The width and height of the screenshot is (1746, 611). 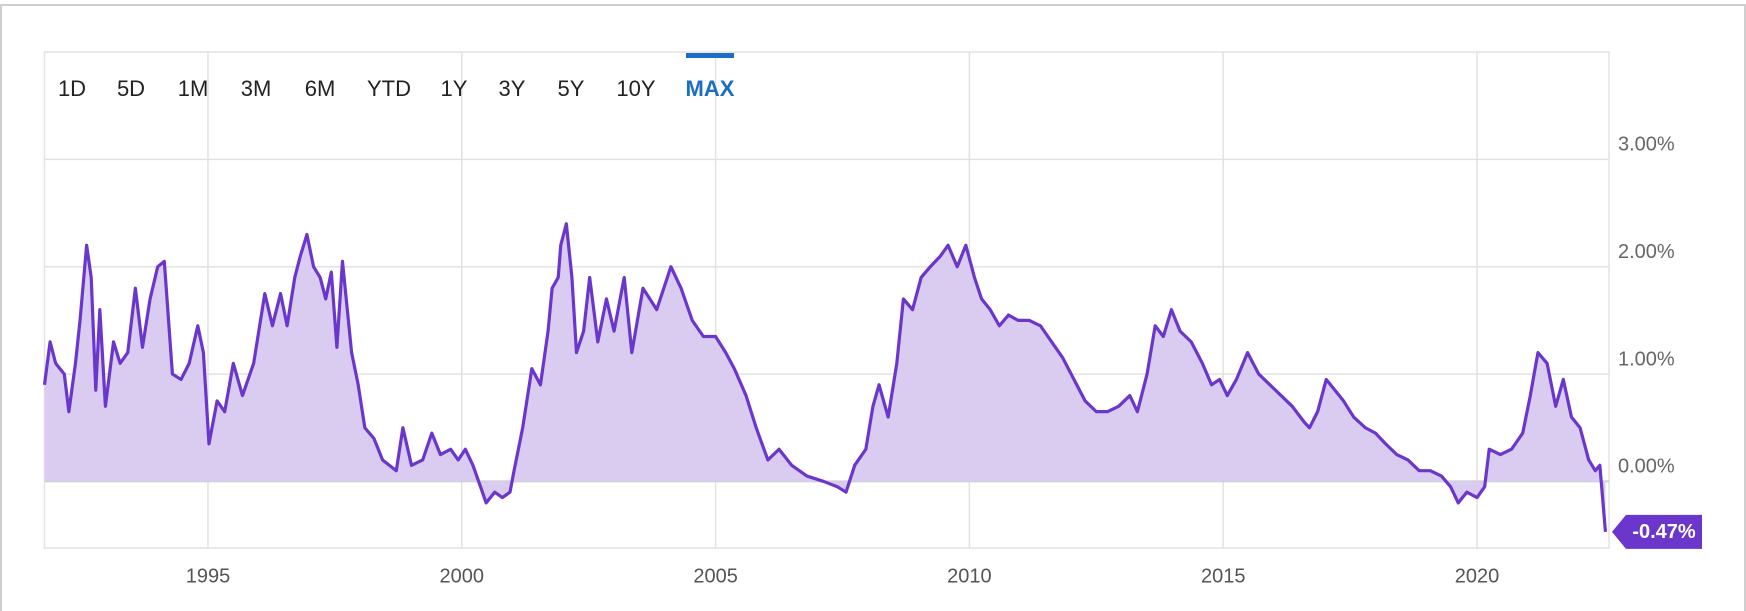 What do you see at coordinates (512, 88) in the screenshot?
I see `range-button: 3Y` at bounding box center [512, 88].